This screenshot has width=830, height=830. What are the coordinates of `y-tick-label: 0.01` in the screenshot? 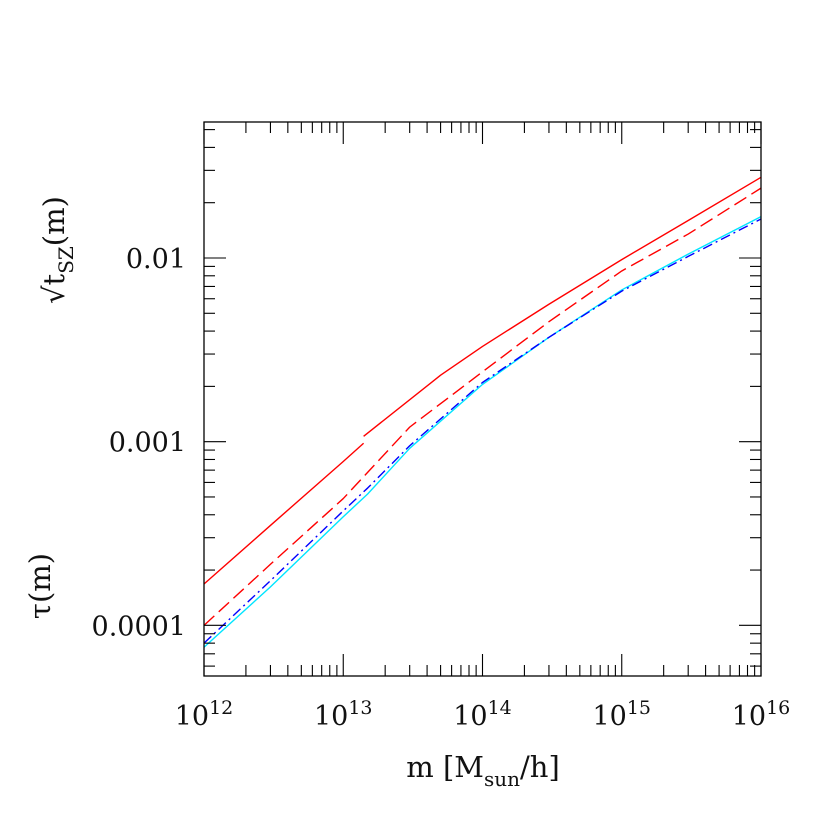 It's located at (156, 259).